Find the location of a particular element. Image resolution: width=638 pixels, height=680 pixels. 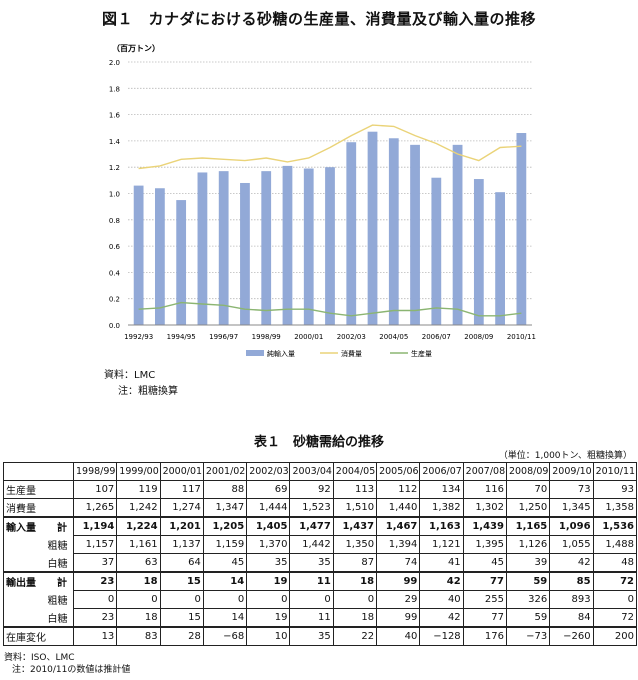

table-cell: 893 is located at coordinates (571, 599).